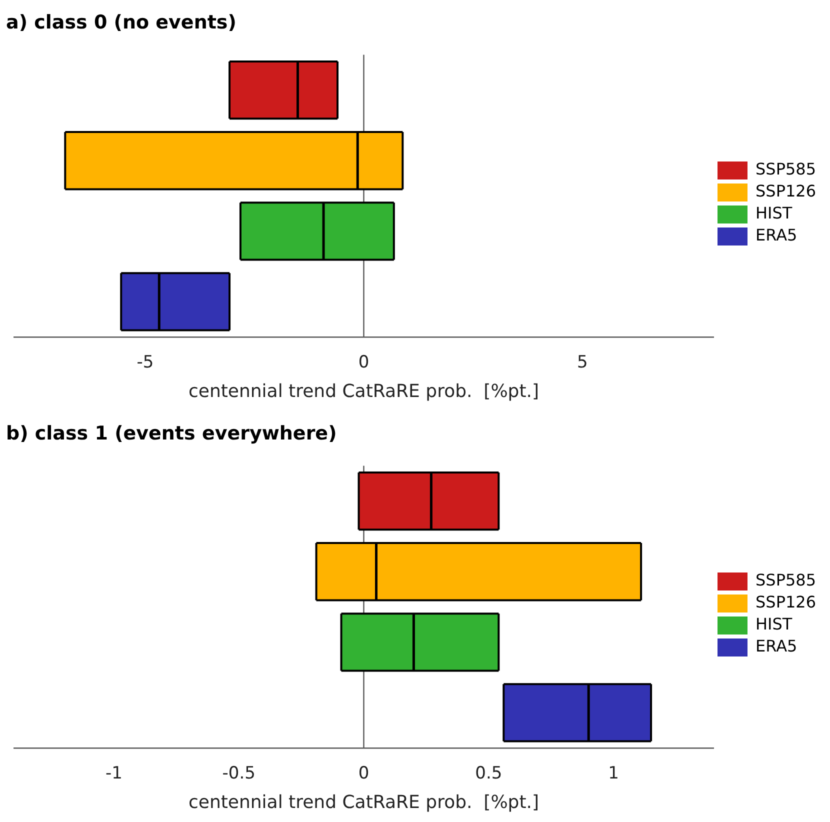  I want to click on x-tick-label: 0.5, so click(488, 774).